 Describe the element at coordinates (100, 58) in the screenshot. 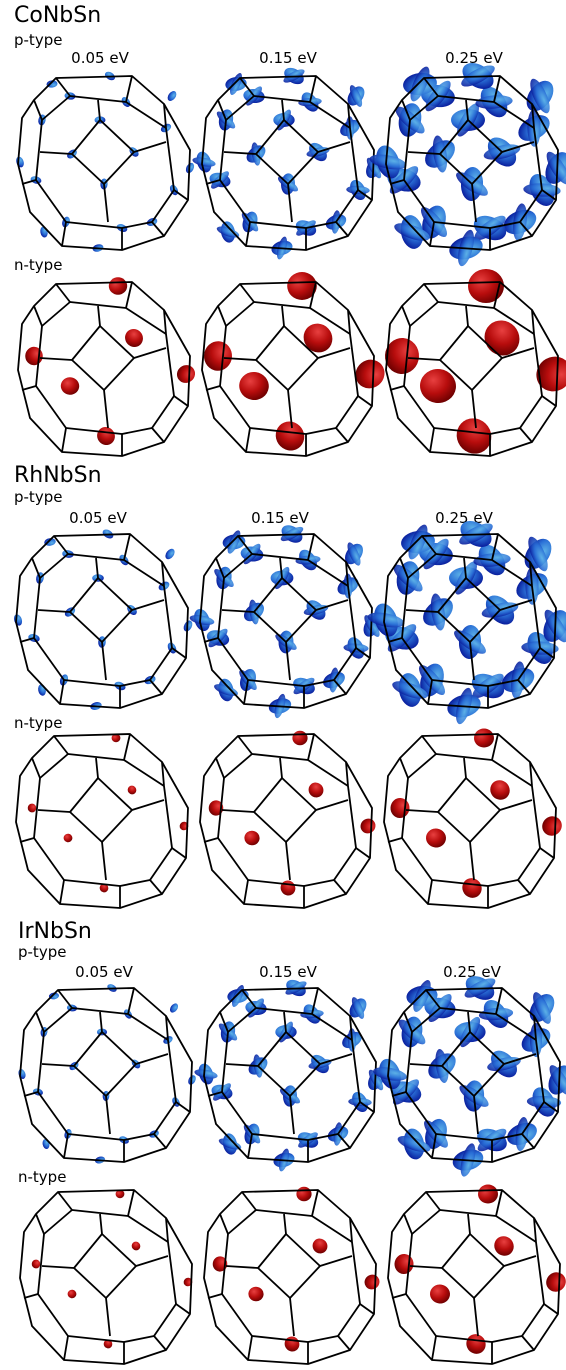

I see `energy-label-conbsn-1: 0.05 eV` at that location.